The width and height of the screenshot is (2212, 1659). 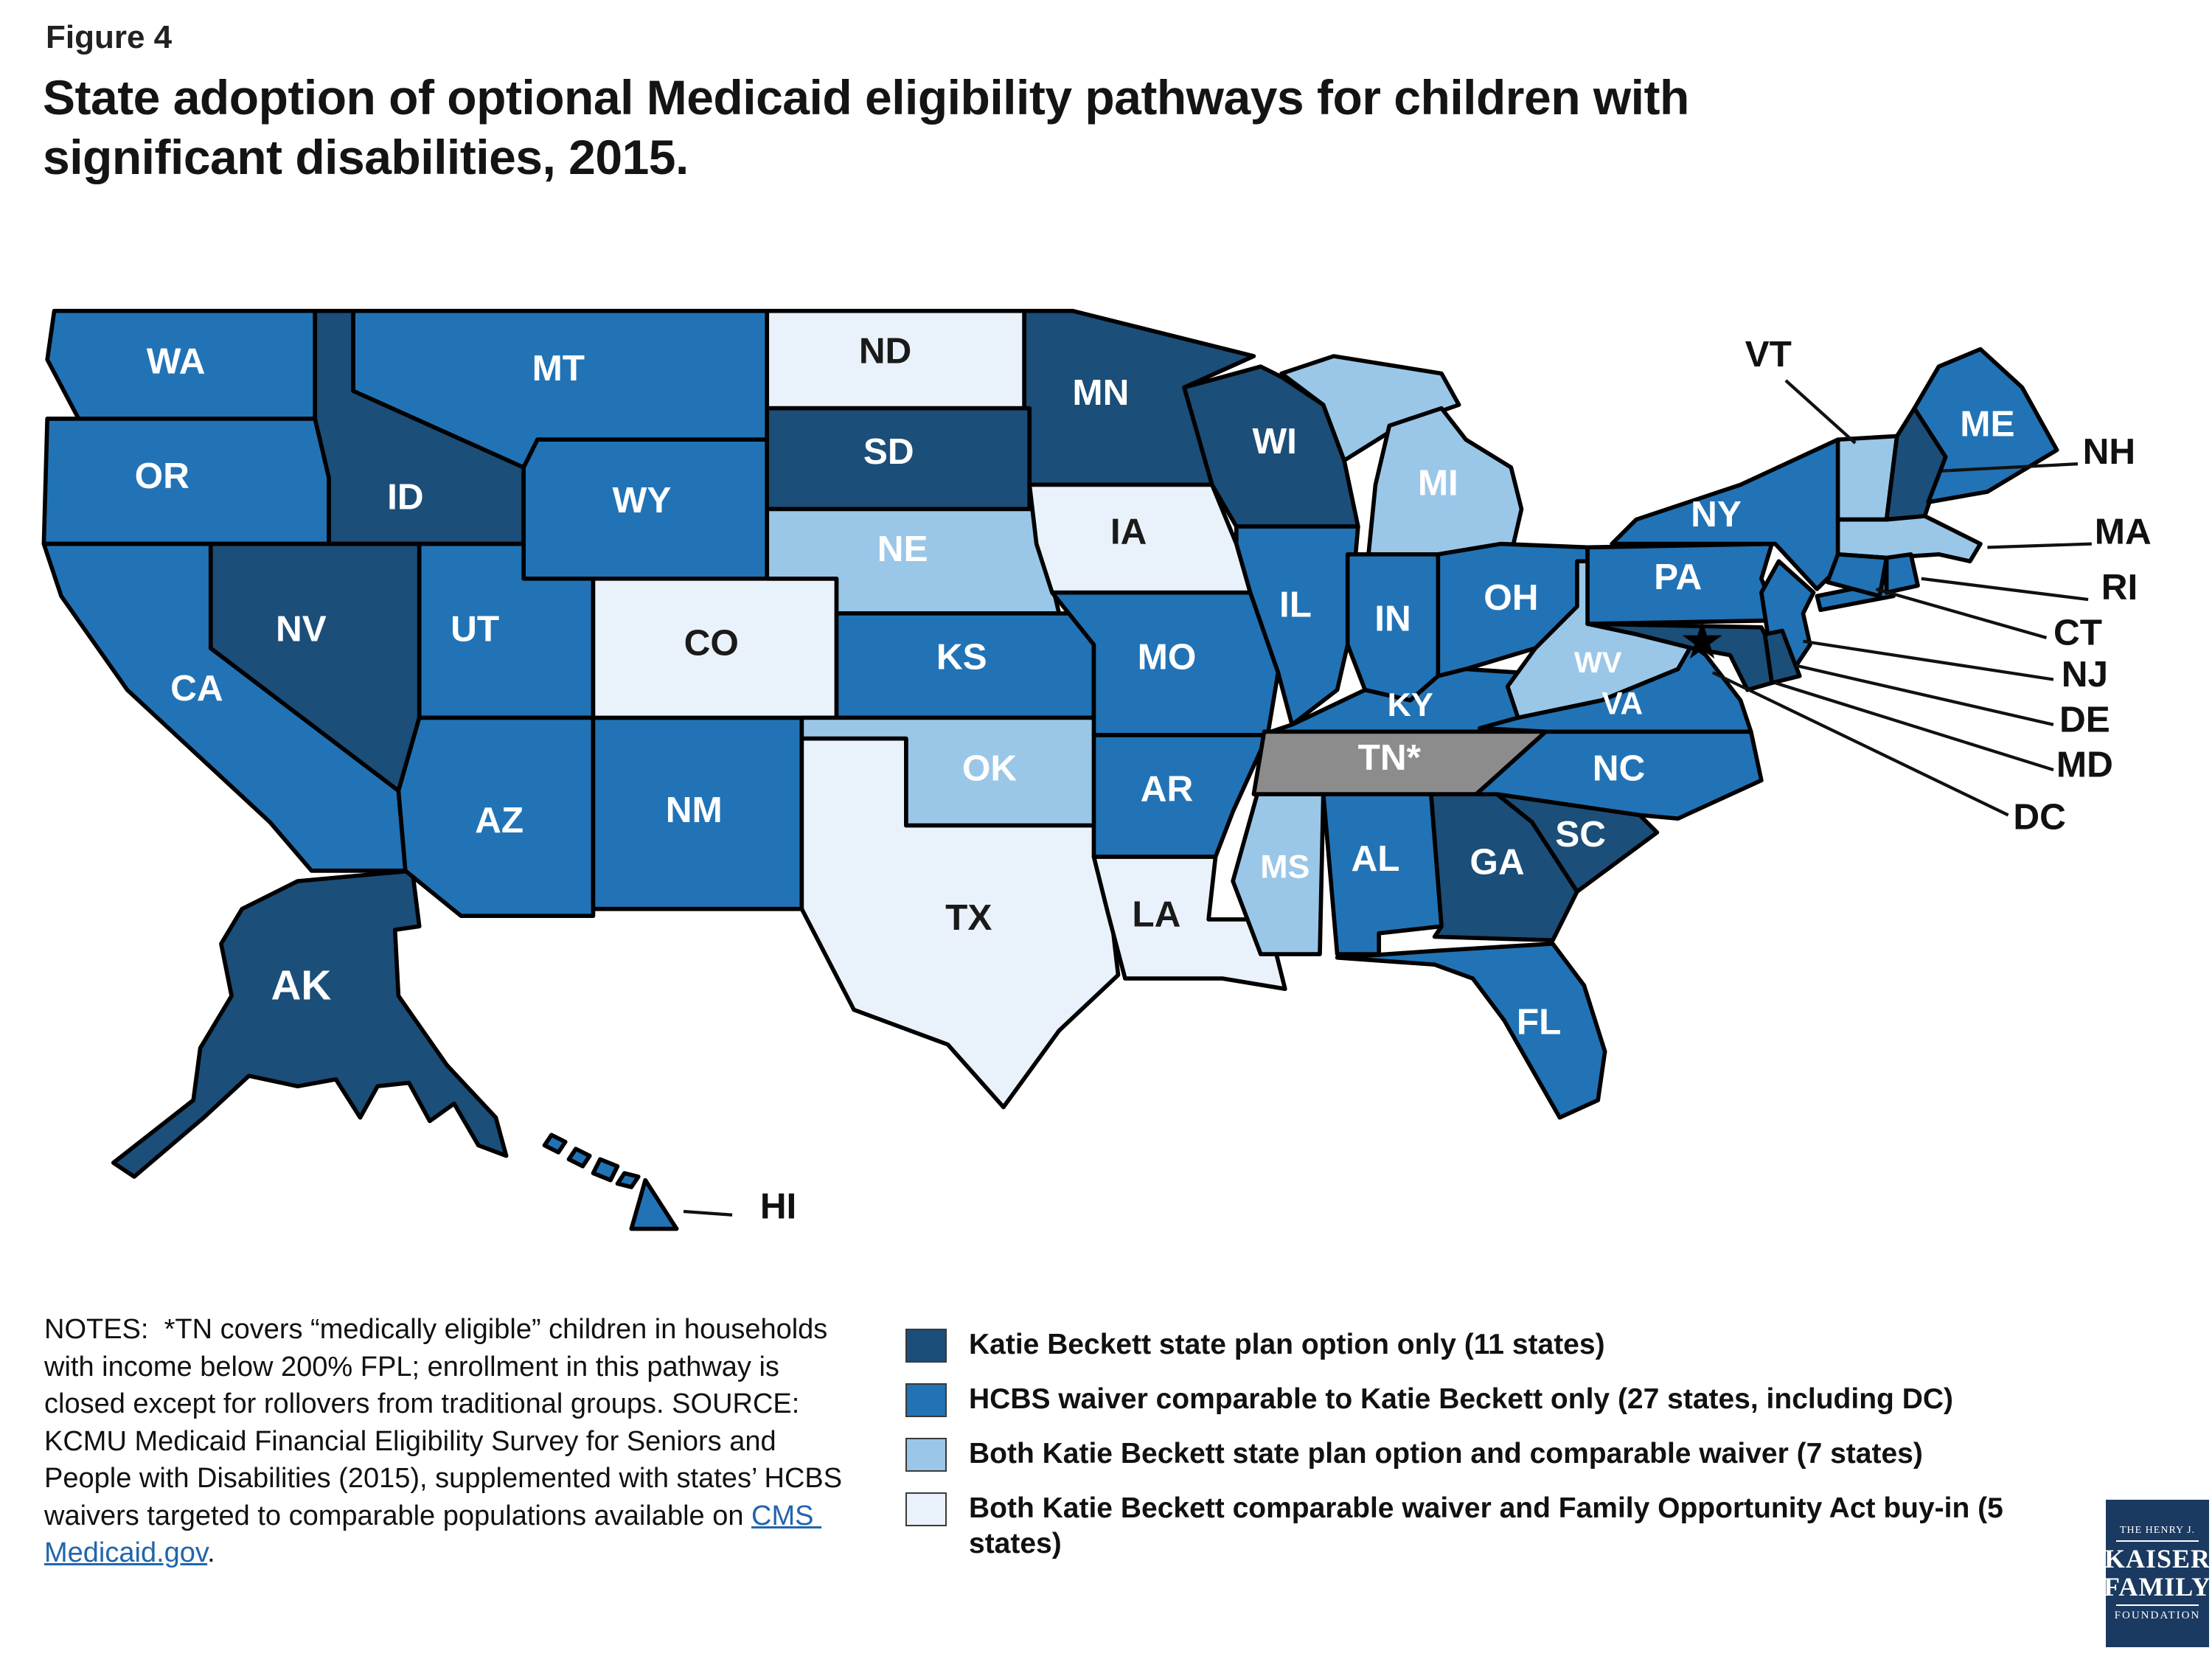 I want to click on kff-logo-kaiser-text: KAISER, so click(x=2157, y=1558).